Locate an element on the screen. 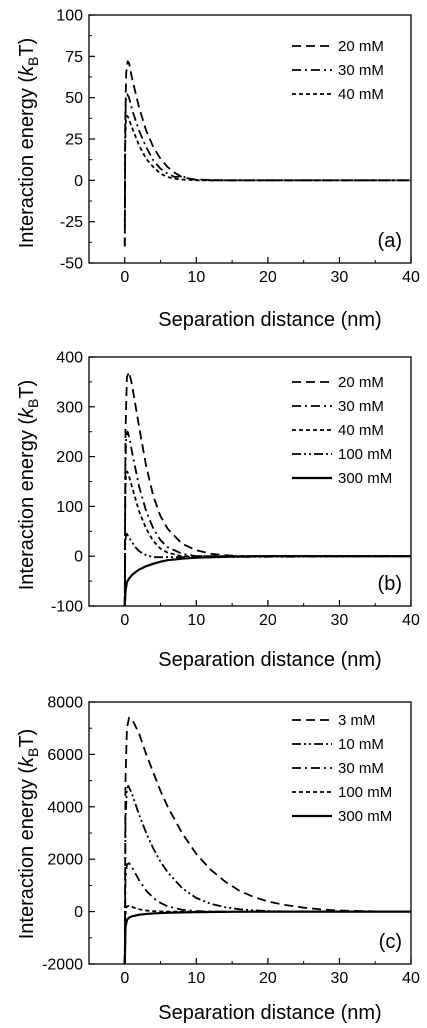 This screenshot has width=427, height=1028. x-tick-label-c: 20 is located at coordinates (268, 978).